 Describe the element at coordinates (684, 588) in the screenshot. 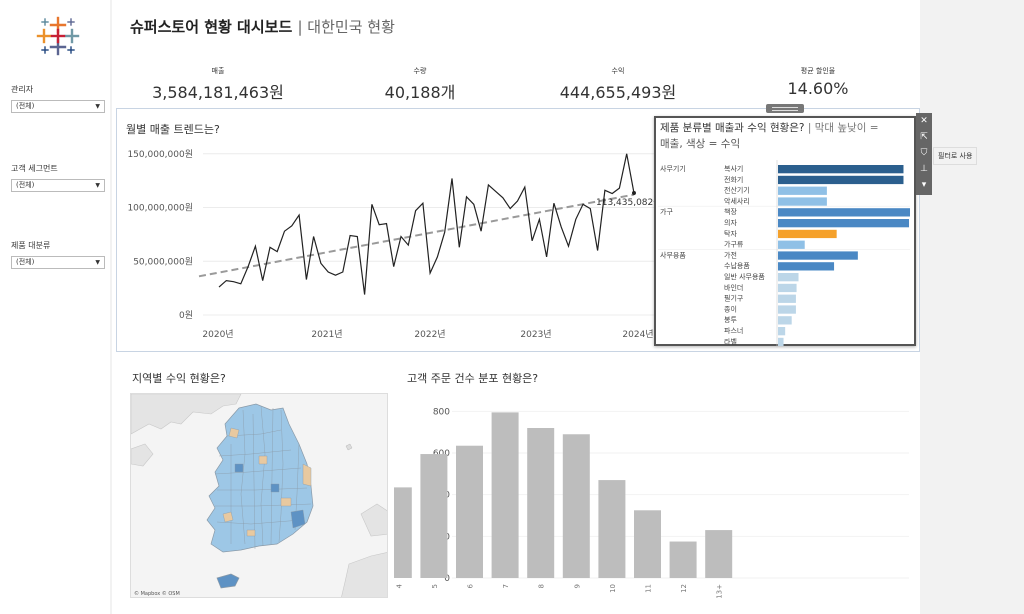

I see `x-tick-label: 12` at that location.